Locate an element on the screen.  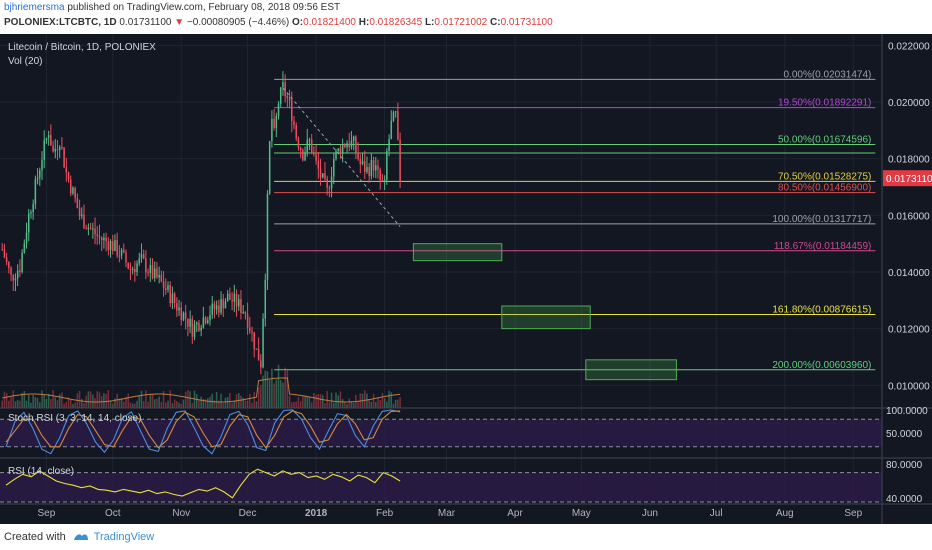
close-value: 0.01731100 is located at coordinates (526, 22).